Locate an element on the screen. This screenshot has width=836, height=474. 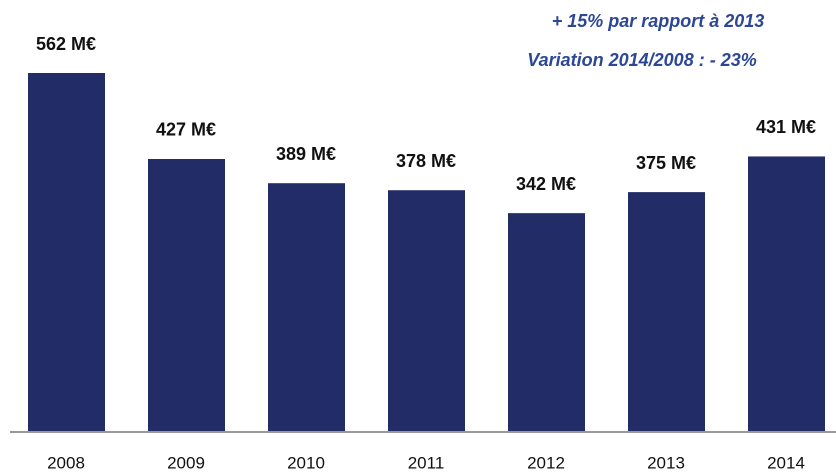
x-tick-label: 2010 is located at coordinates (306, 462).